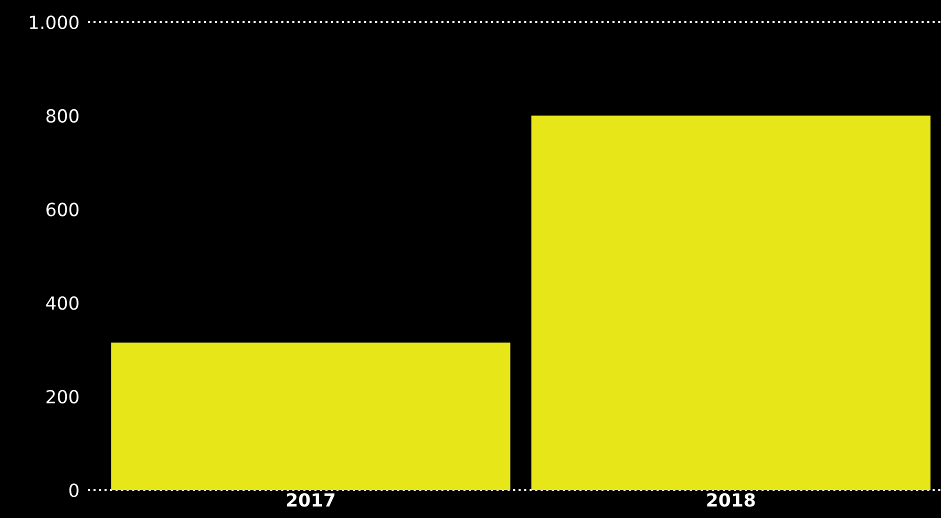 Image resolution: width=941 pixels, height=518 pixels. I want to click on x-tick-label: 2018, so click(731, 500).